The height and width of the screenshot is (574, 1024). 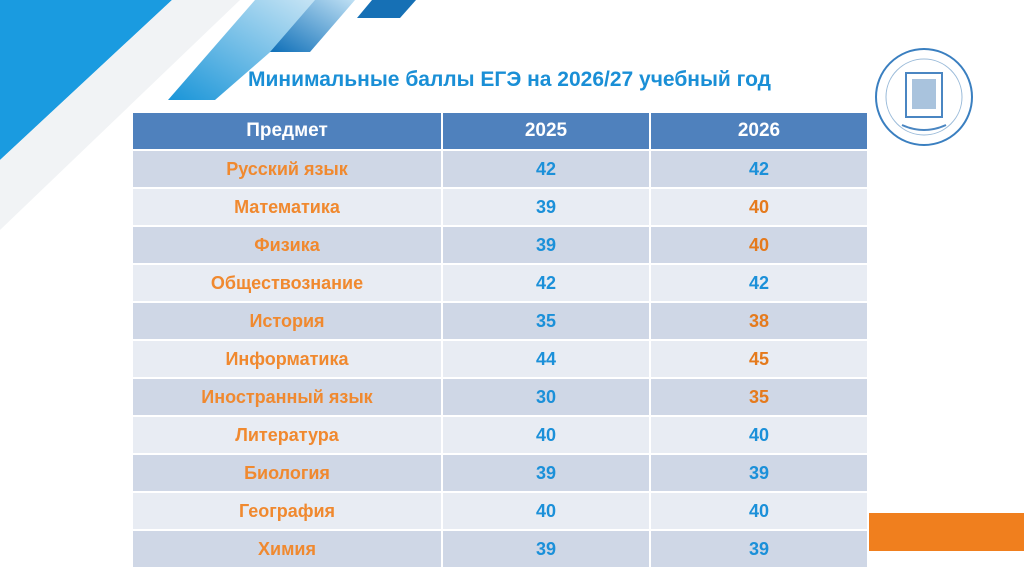 I want to click on table-row: Химия 39 39, so click(x=500, y=549).